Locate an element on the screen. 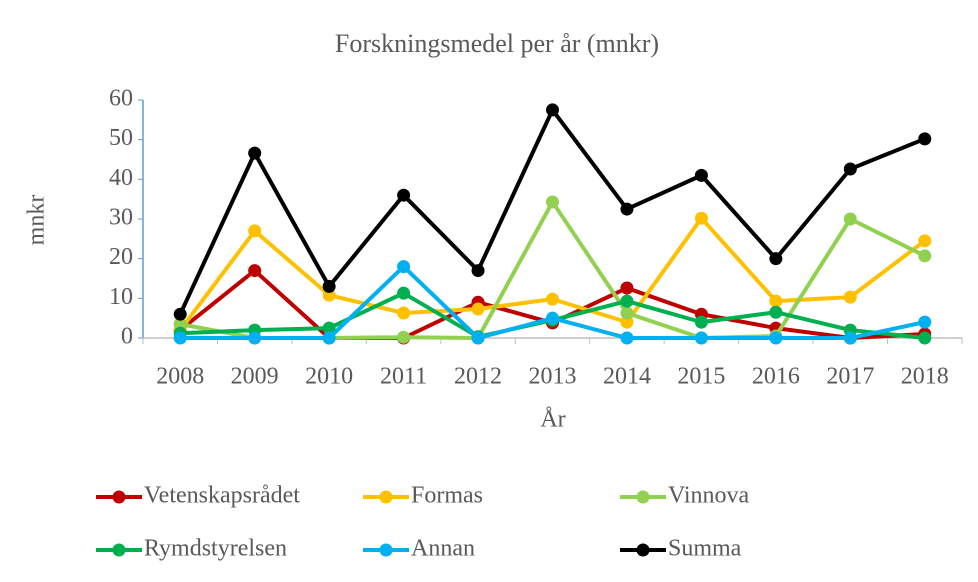 This screenshot has width=978, height=582. legend-label: Rymdstyrelsen is located at coordinates (215, 549).